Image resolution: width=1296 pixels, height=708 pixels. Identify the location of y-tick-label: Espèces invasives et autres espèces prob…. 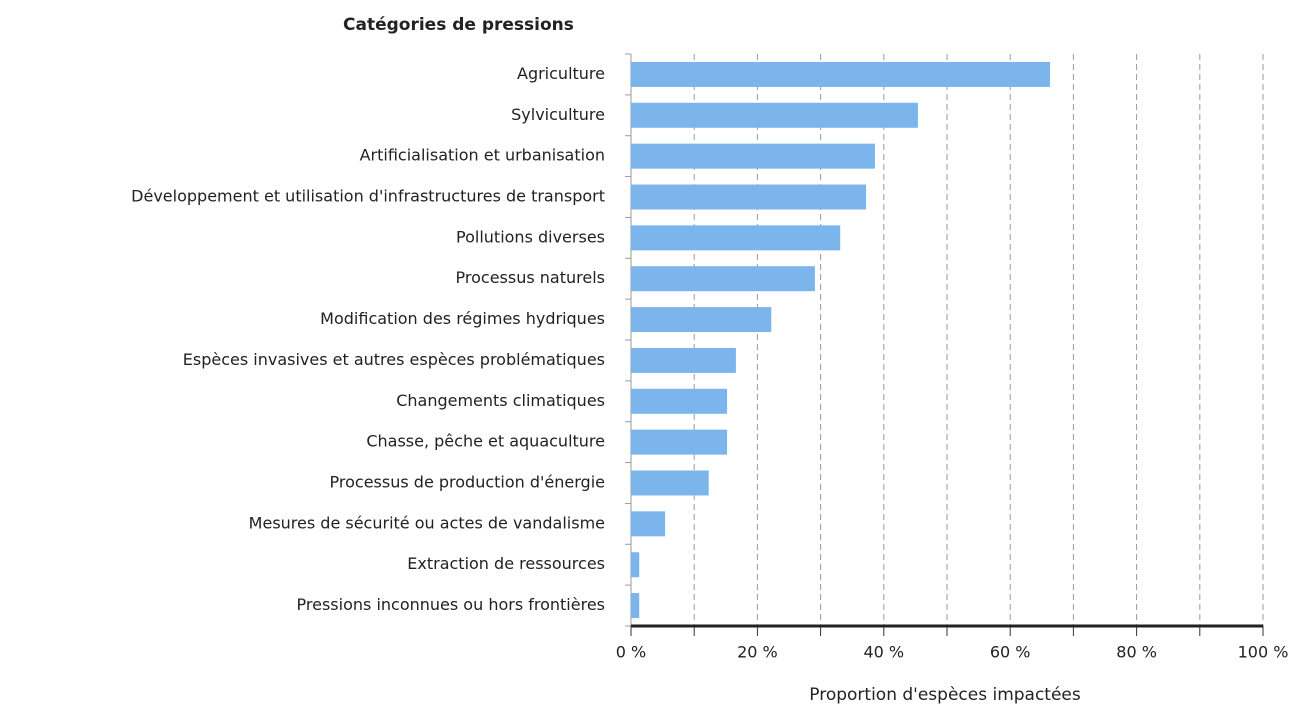
(394, 359).